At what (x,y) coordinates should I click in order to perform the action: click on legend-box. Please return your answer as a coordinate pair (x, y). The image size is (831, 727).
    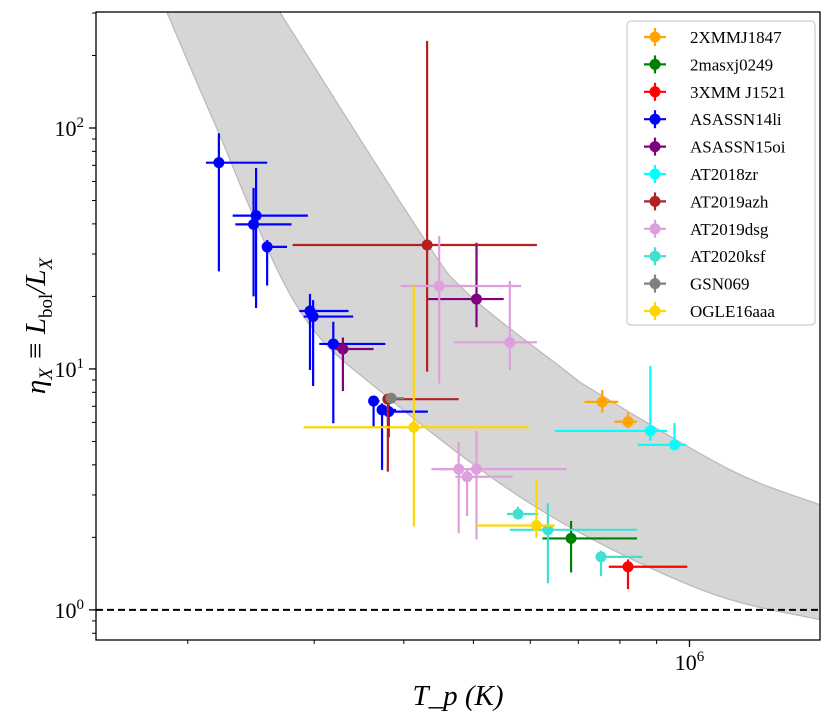
    Looking at the image, I should click on (721, 173).